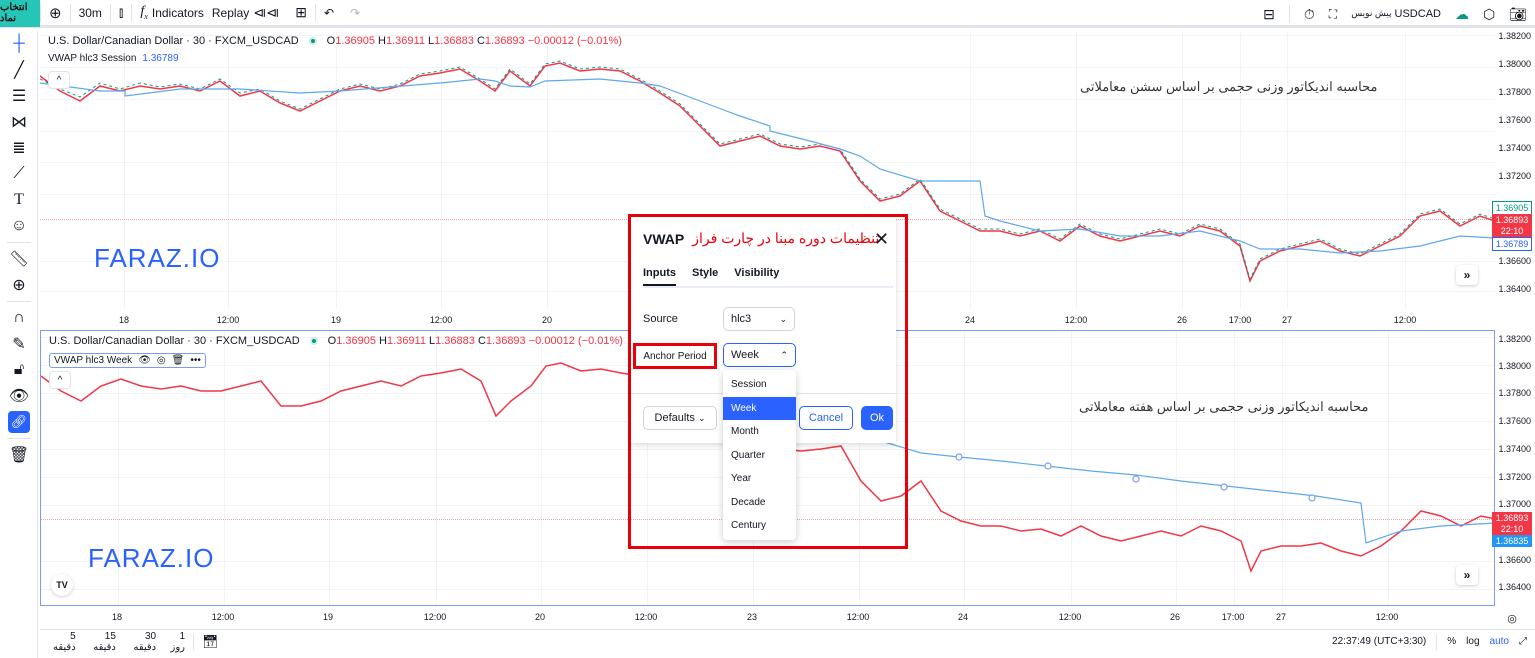 This screenshot has width=1535, height=658. What do you see at coordinates (749, 385) in the screenshot?
I see `option-session: Session` at bounding box center [749, 385].